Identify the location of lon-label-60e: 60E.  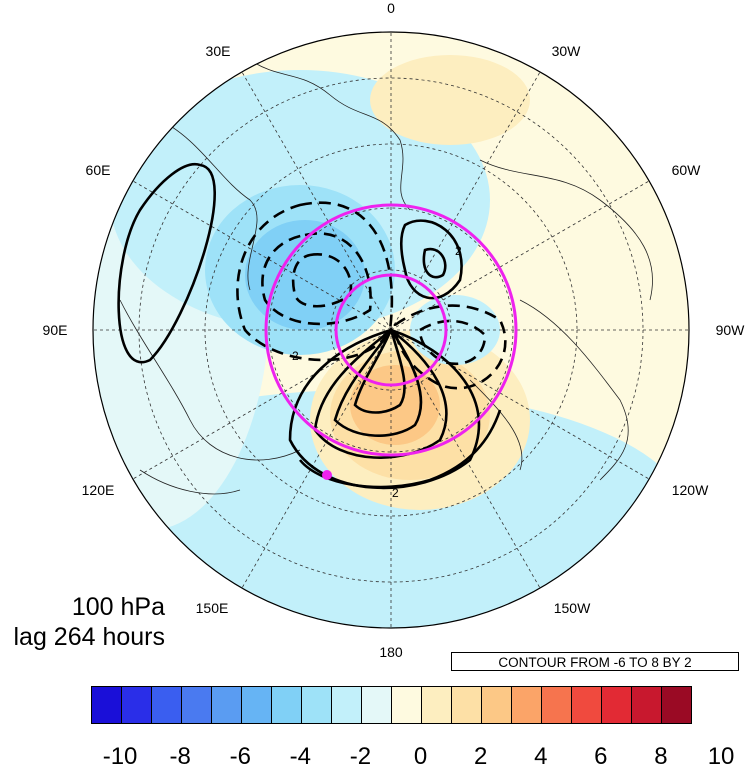
(98, 170).